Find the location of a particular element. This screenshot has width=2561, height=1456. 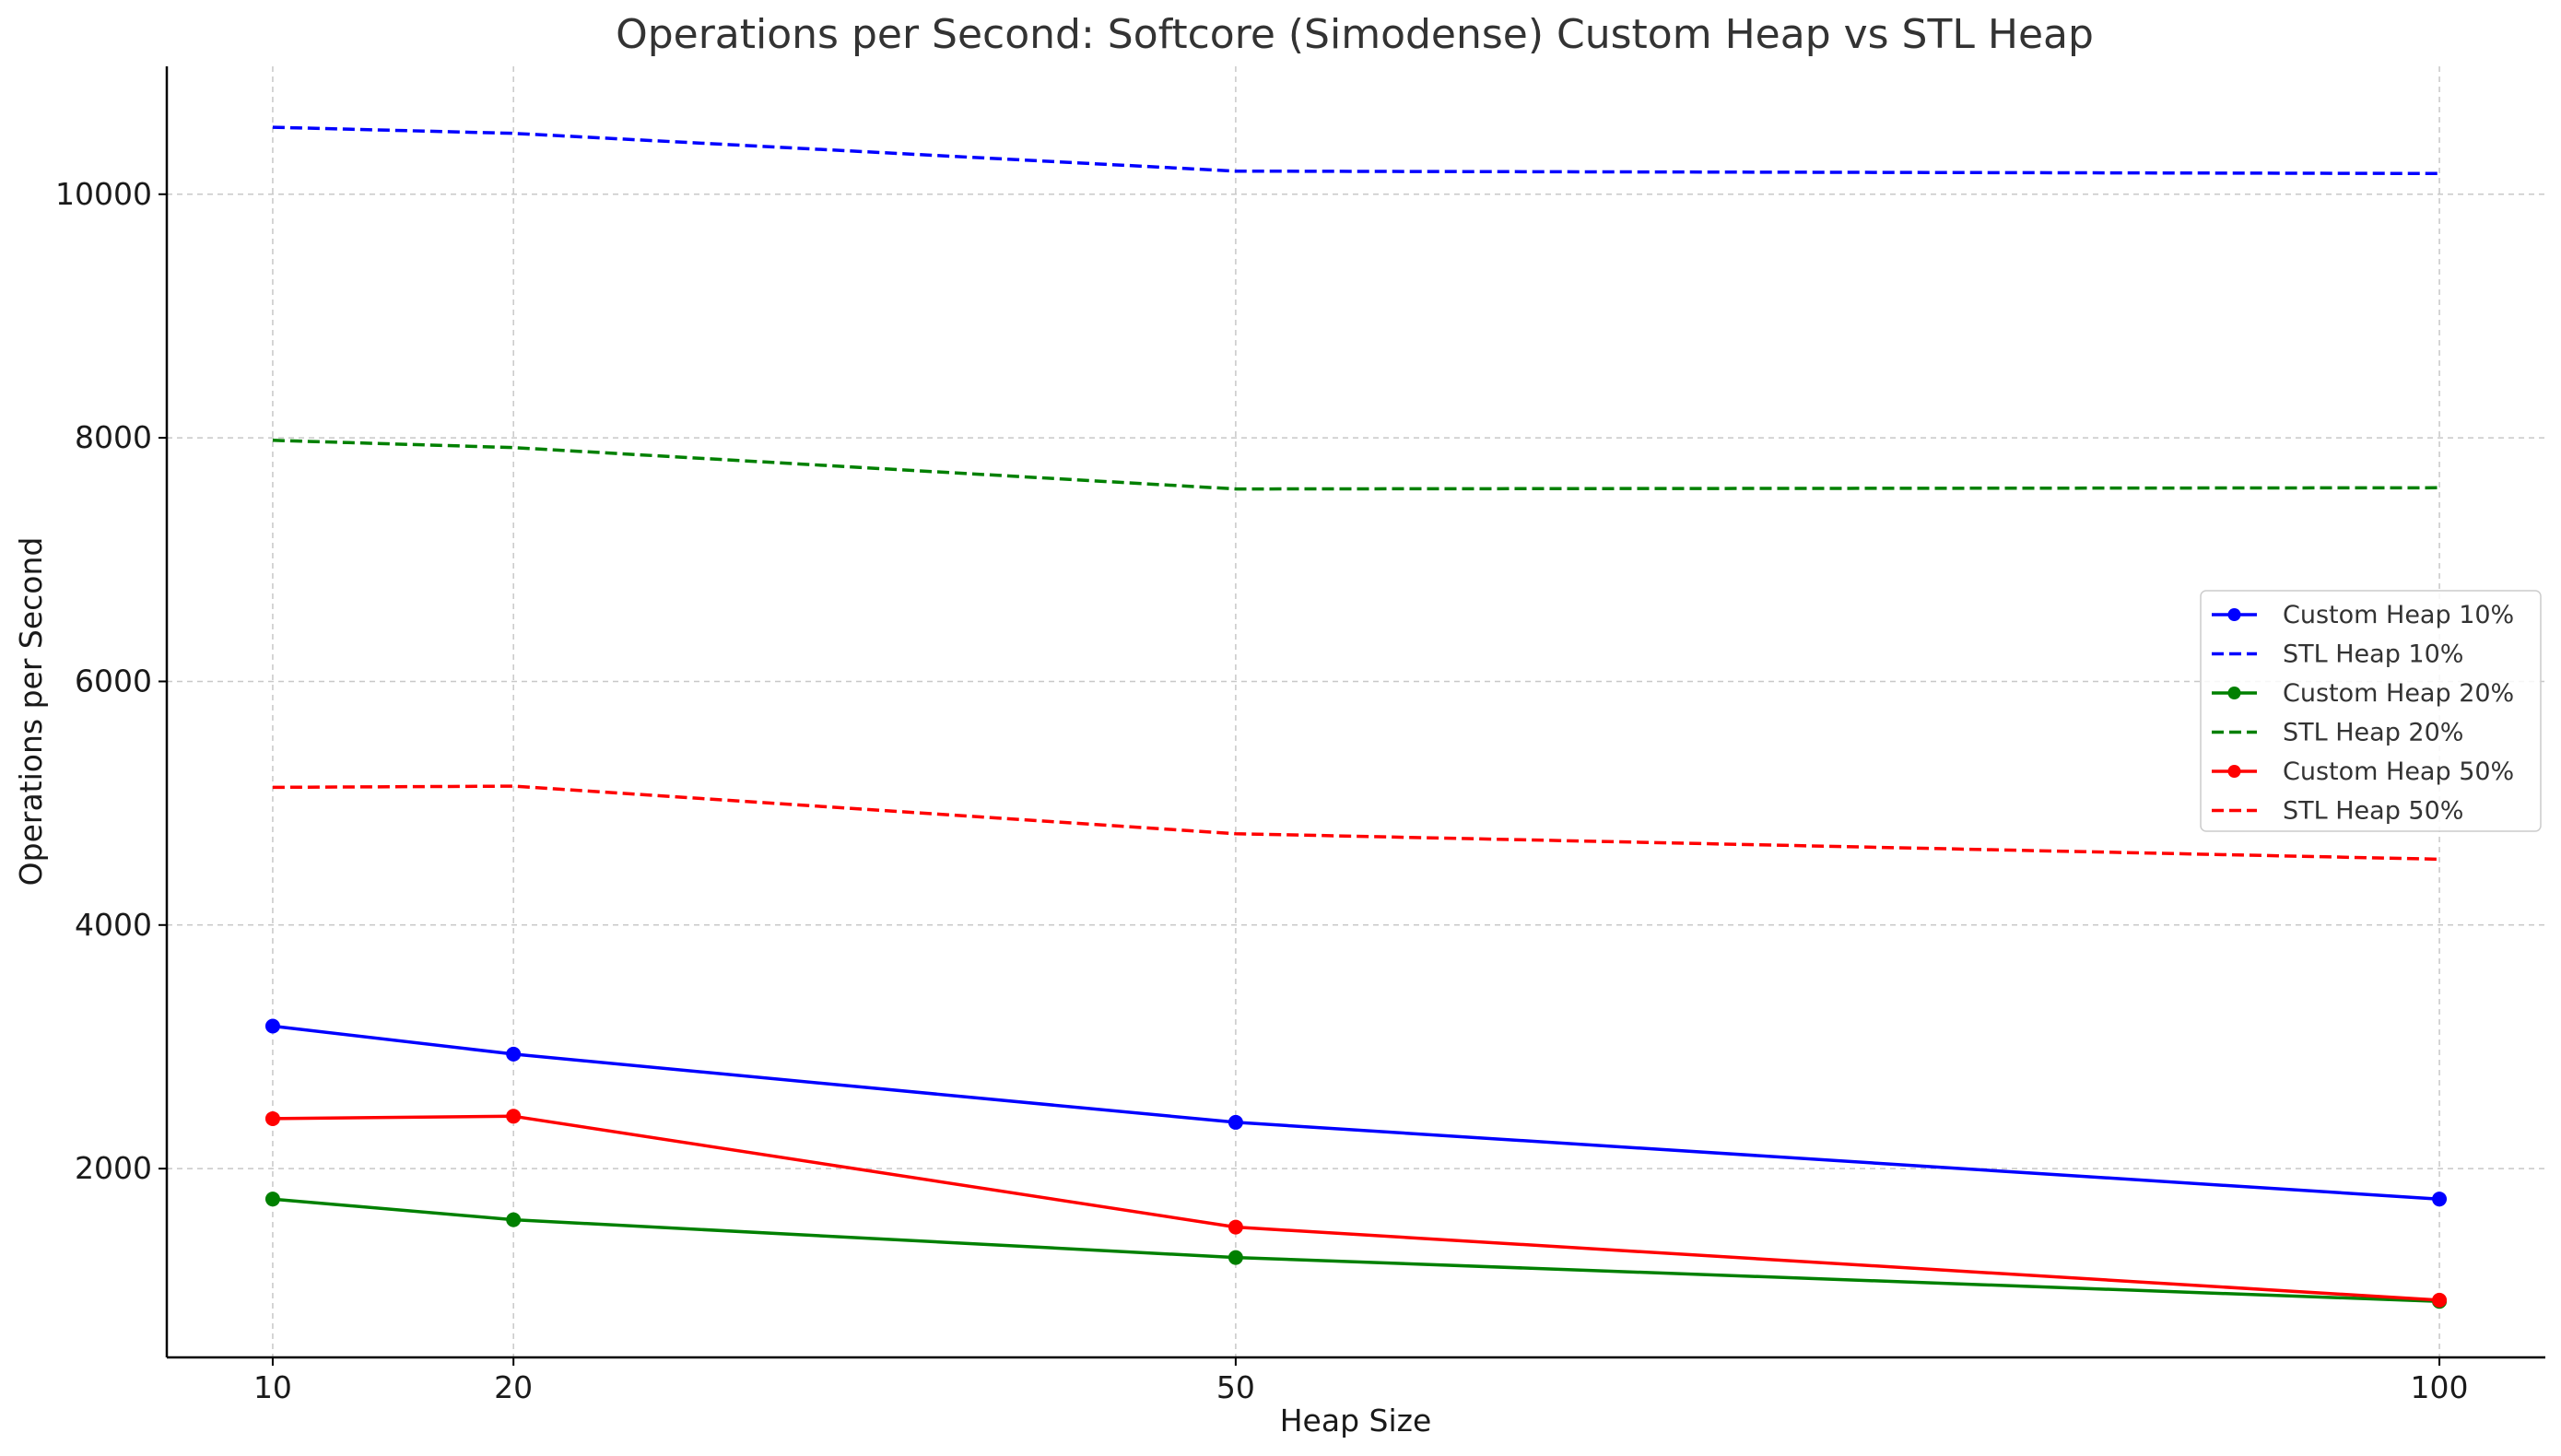

x-tick-label: 20 is located at coordinates (513, 1387).